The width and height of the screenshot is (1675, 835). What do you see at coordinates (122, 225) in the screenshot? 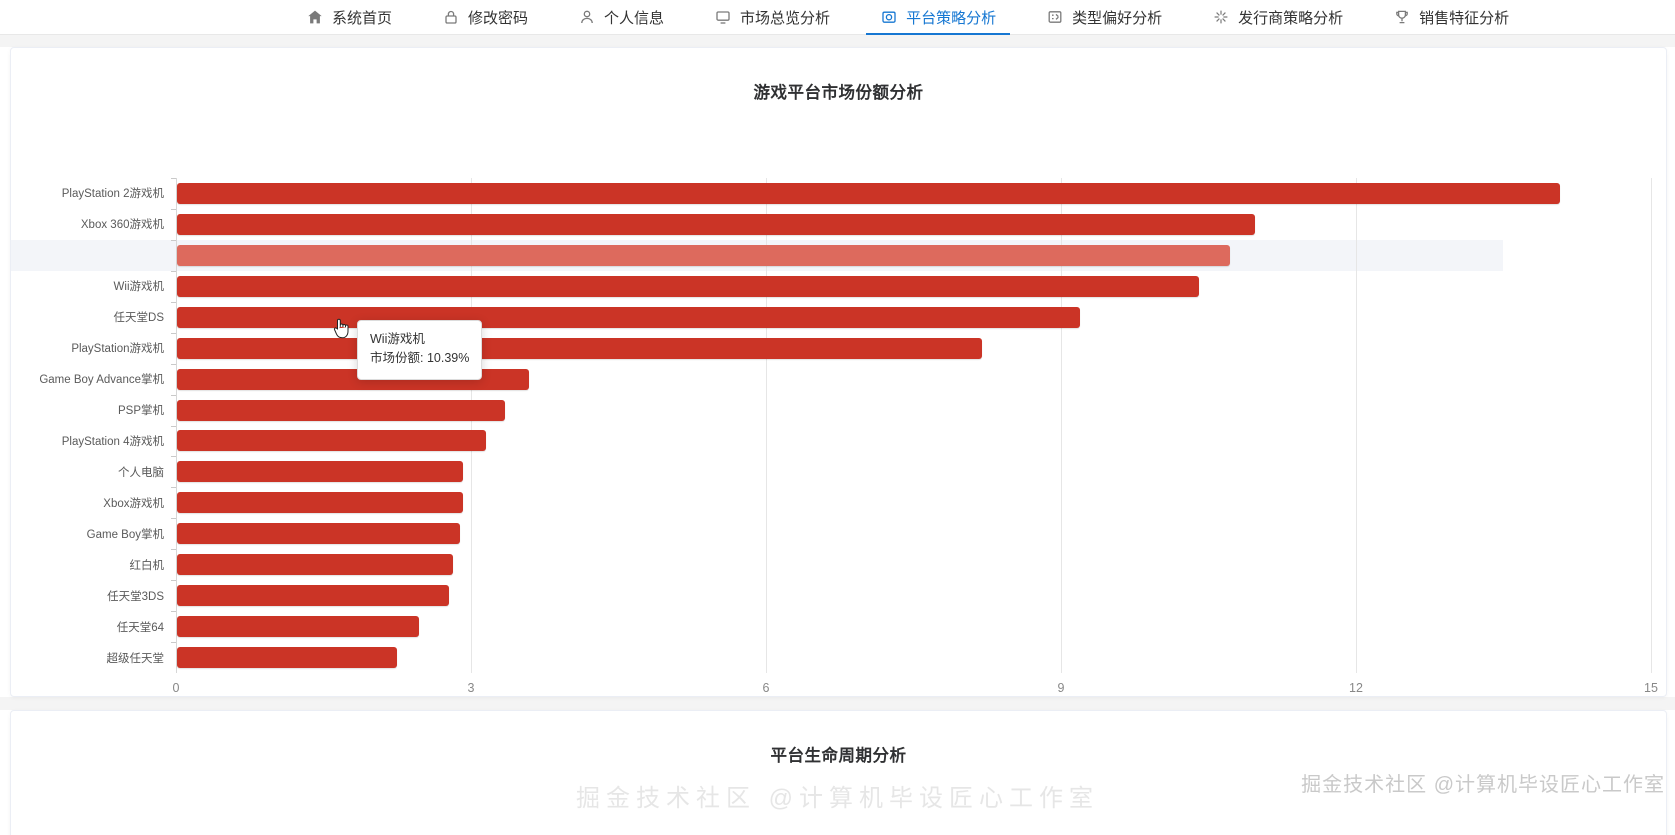
I see `y-axis-tick-label: Xbox 360游戏机` at bounding box center [122, 225].